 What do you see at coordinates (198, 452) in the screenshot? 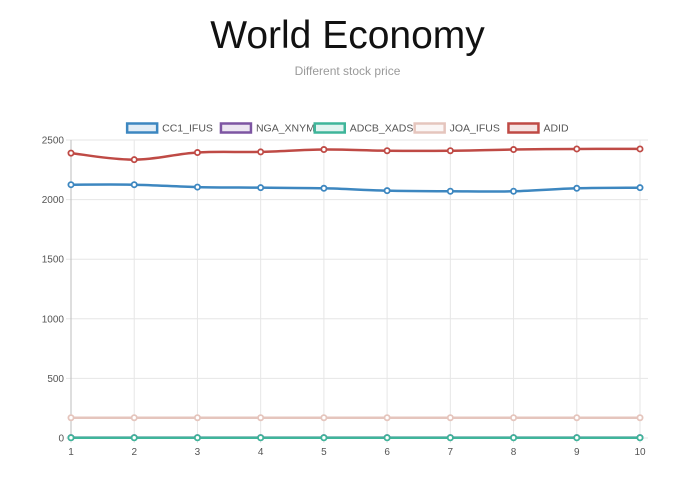
I see `x-tick-label: 3` at bounding box center [198, 452].